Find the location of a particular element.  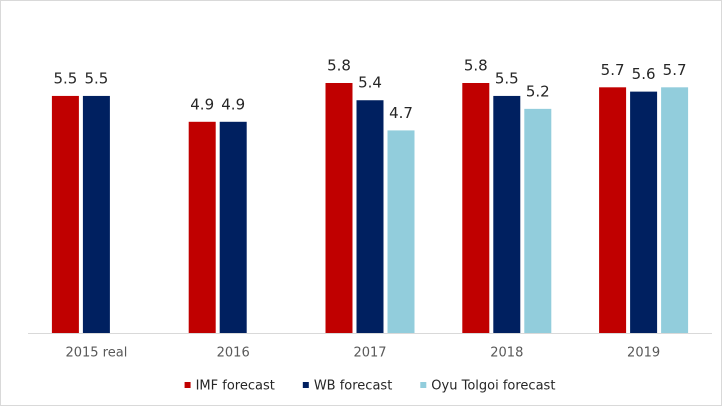

value-label: 5.4 is located at coordinates (370, 83).